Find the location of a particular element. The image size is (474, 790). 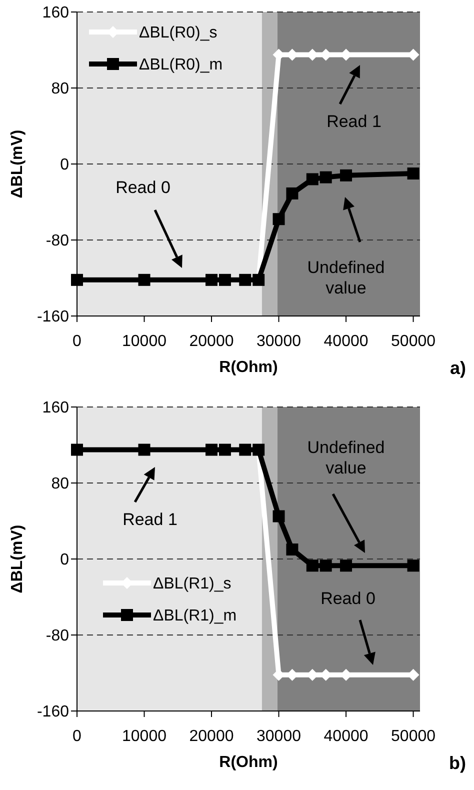

legend-label: ΔBL(R1)_s is located at coordinates (192, 584).